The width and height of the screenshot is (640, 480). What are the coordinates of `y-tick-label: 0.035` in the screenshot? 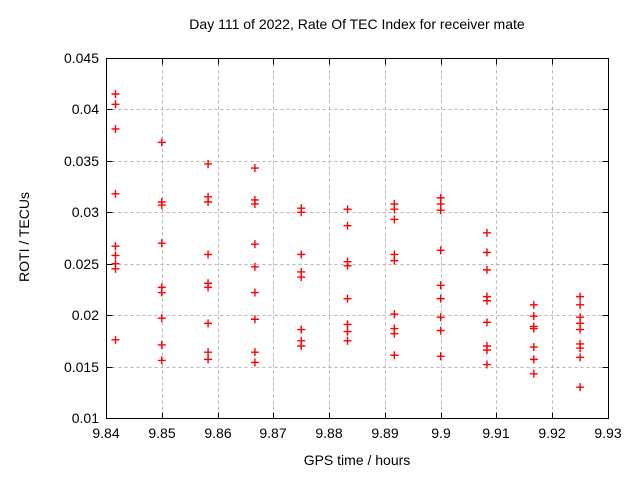 It's located at (81, 161).